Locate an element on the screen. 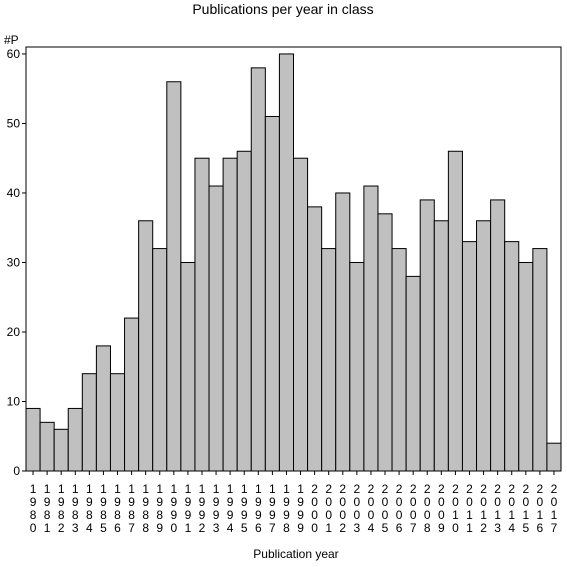 The width and height of the screenshot is (567, 567). bar-1997 is located at coordinates (272, 294).